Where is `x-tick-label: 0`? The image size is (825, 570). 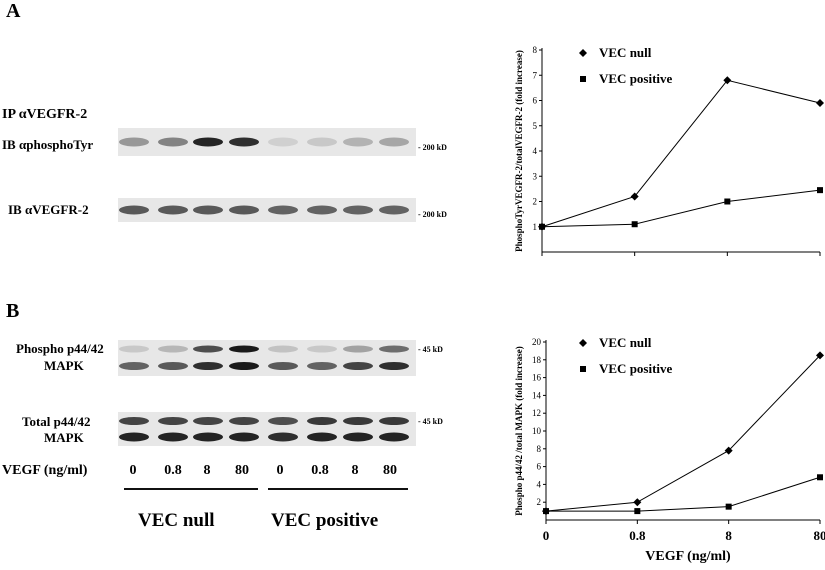 x-tick-label: 0 is located at coordinates (546, 535).